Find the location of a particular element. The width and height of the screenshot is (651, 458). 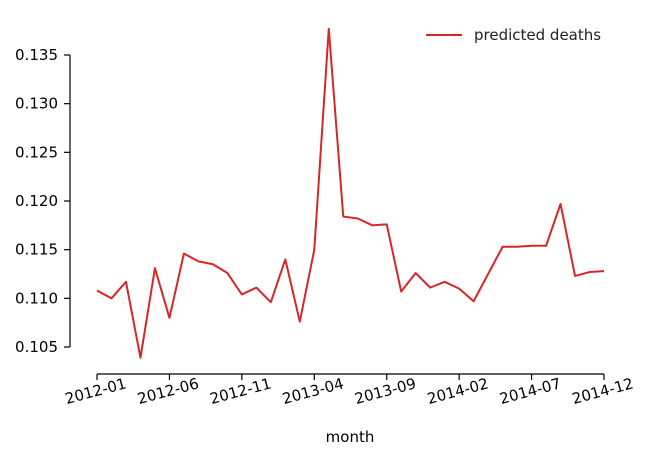

y-tick-label: 0.120 is located at coordinates (36, 201).